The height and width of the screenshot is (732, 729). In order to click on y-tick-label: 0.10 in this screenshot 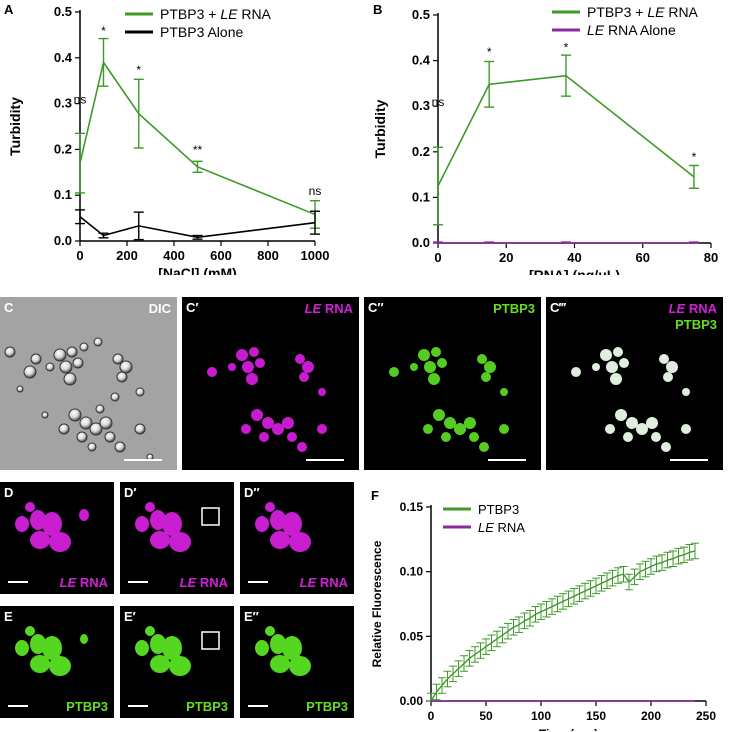, I will do `click(412, 572)`.